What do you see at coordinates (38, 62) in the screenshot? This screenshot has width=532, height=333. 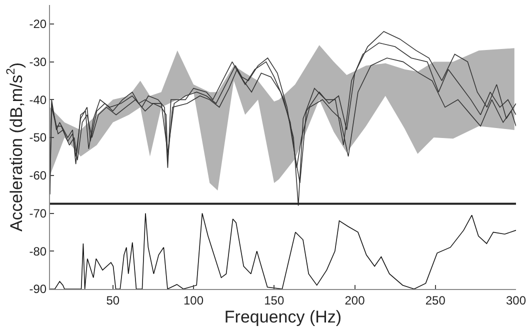 I see `y-tick-label: -30` at bounding box center [38, 62].